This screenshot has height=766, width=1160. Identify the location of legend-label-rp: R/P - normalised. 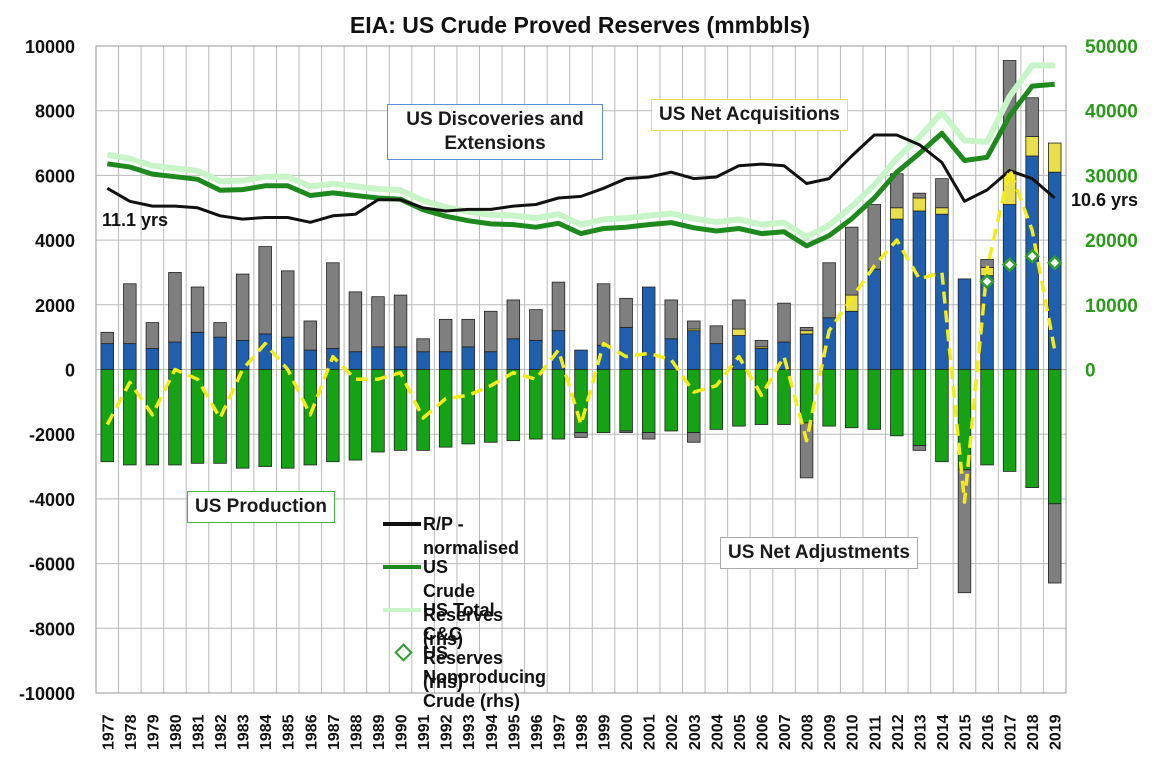
(471, 536).